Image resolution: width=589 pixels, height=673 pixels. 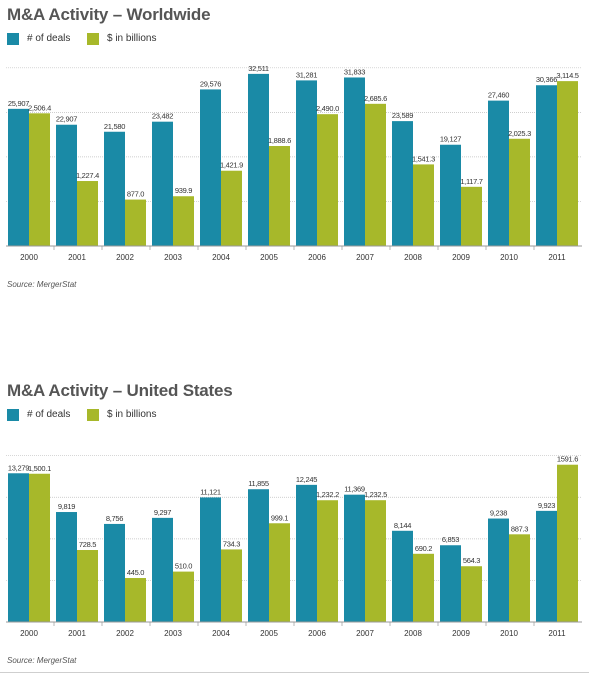 I want to click on x-tick-label: 2004, so click(x=221, y=633).